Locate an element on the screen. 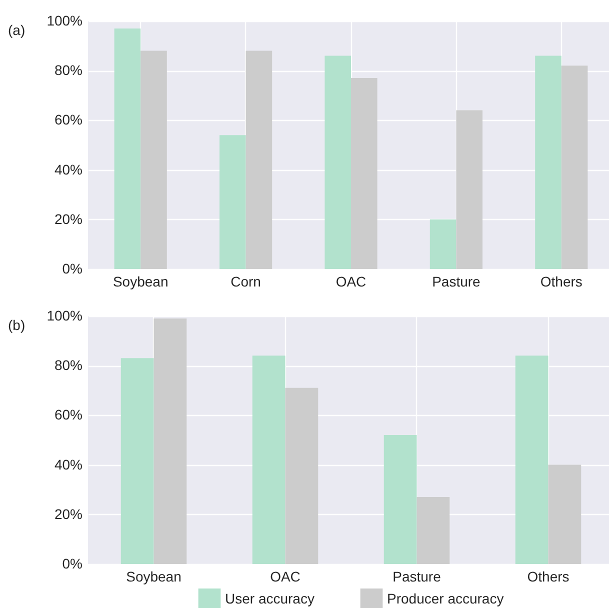 This screenshot has height=608, width=609. chart-title: (a) is located at coordinates (17, 30).